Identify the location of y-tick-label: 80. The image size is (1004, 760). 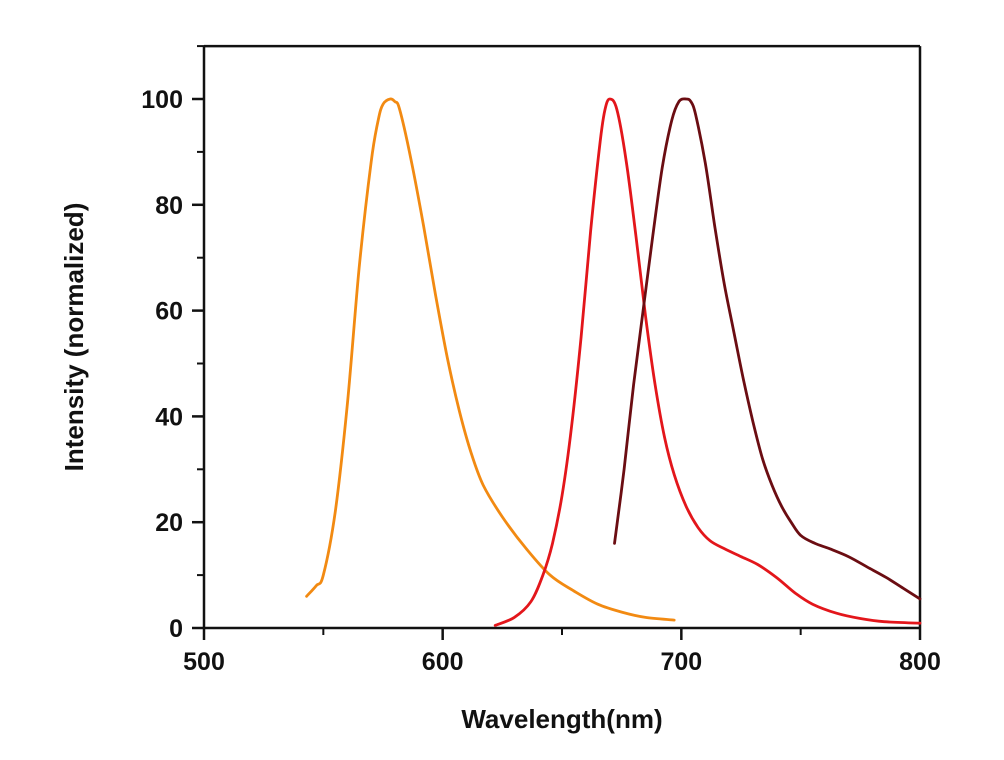
(169, 206).